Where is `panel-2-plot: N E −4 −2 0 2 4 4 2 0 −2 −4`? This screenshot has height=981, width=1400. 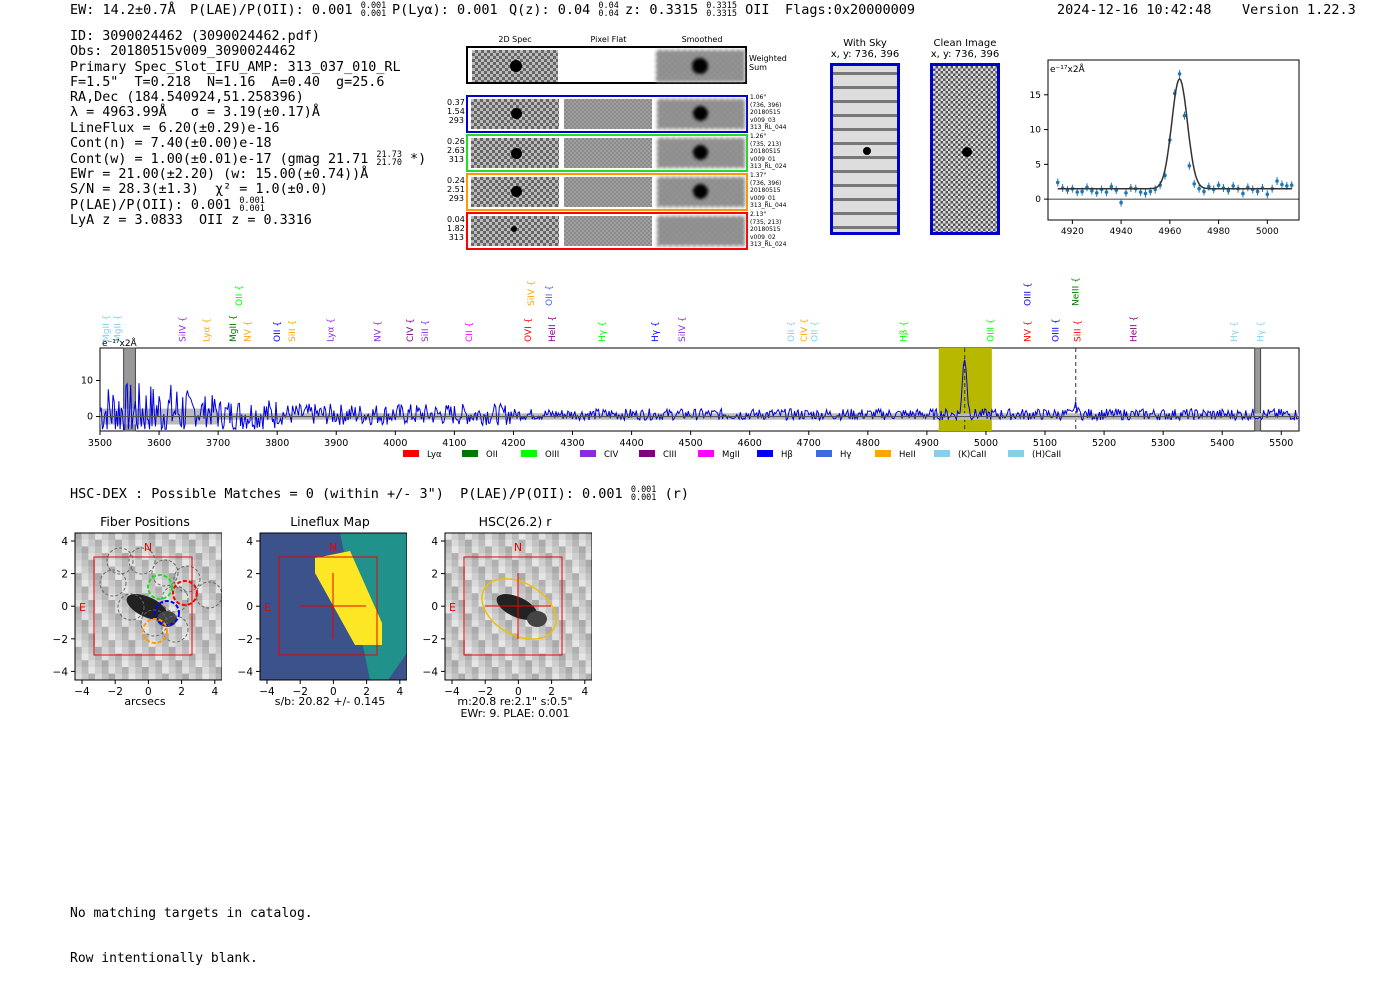 panel-2-plot: N E −4 −2 0 2 4 4 2 0 −2 −4 is located at coordinates (322, 615).